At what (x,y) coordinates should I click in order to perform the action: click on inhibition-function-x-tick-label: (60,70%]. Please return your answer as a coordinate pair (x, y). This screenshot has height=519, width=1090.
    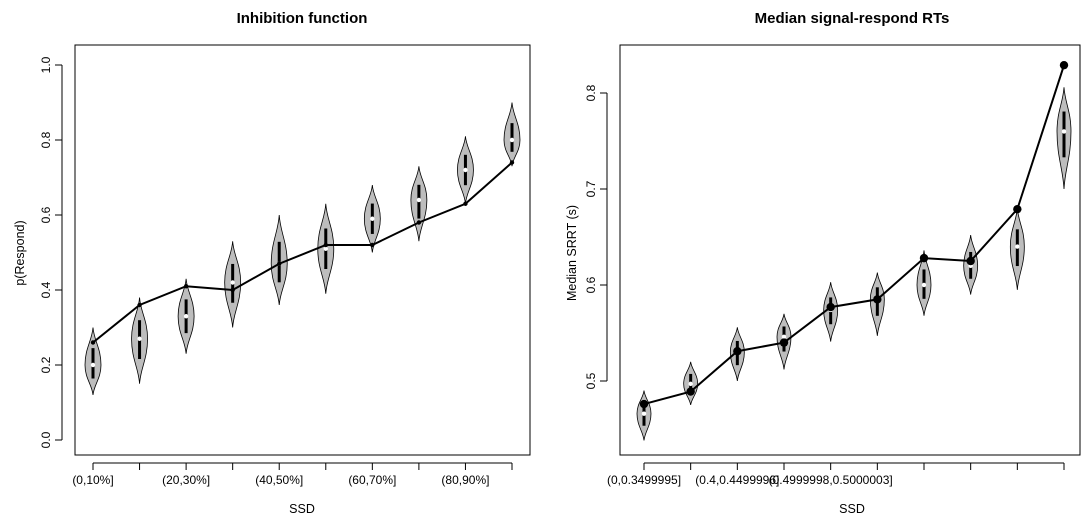
    Looking at the image, I should click on (372, 480).